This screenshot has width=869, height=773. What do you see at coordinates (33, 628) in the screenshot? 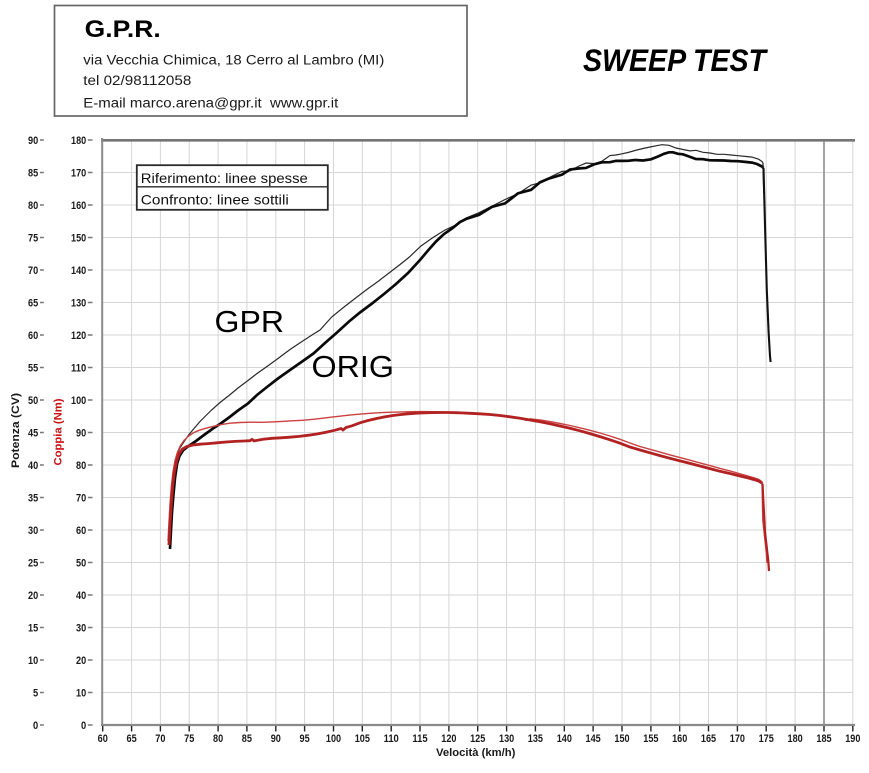
I see `svg-text: 15` at bounding box center [33, 628].